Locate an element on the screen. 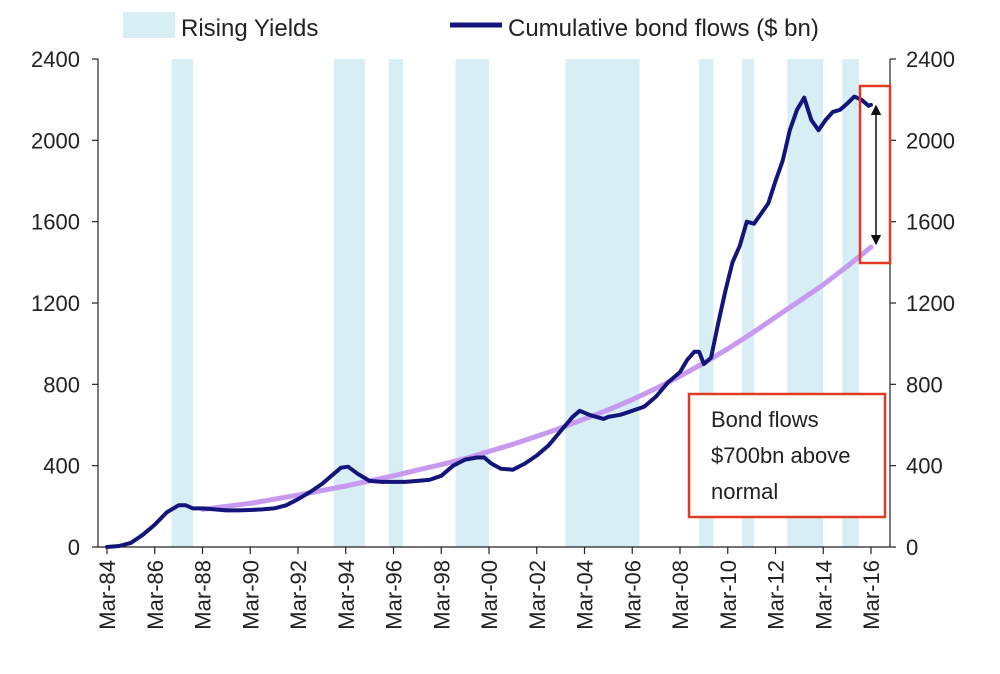 This screenshot has width=1000, height=674. y-tick-label-right: 2000 is located at coordinates (930, 140).